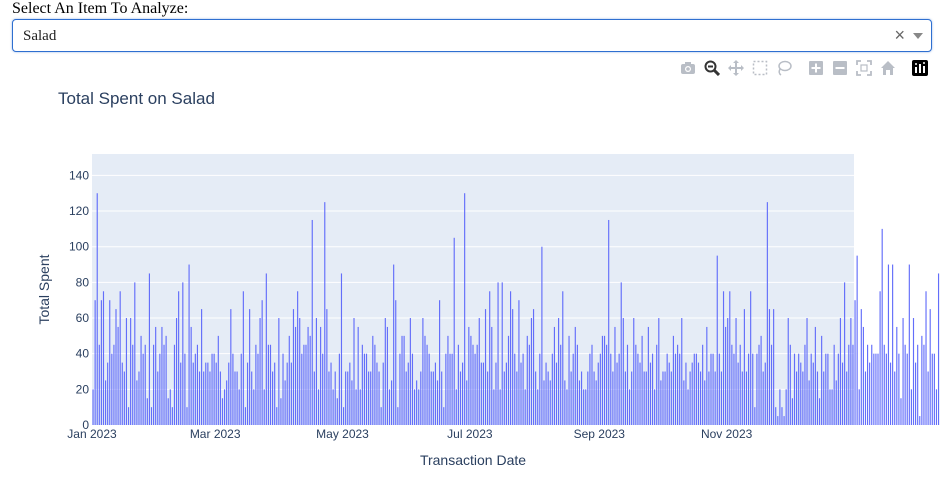 This screenshot has width=940, height=480. Describe the element at coordinates (918, 36) in the screenshot. I see `chevron-down-icon` at that location.